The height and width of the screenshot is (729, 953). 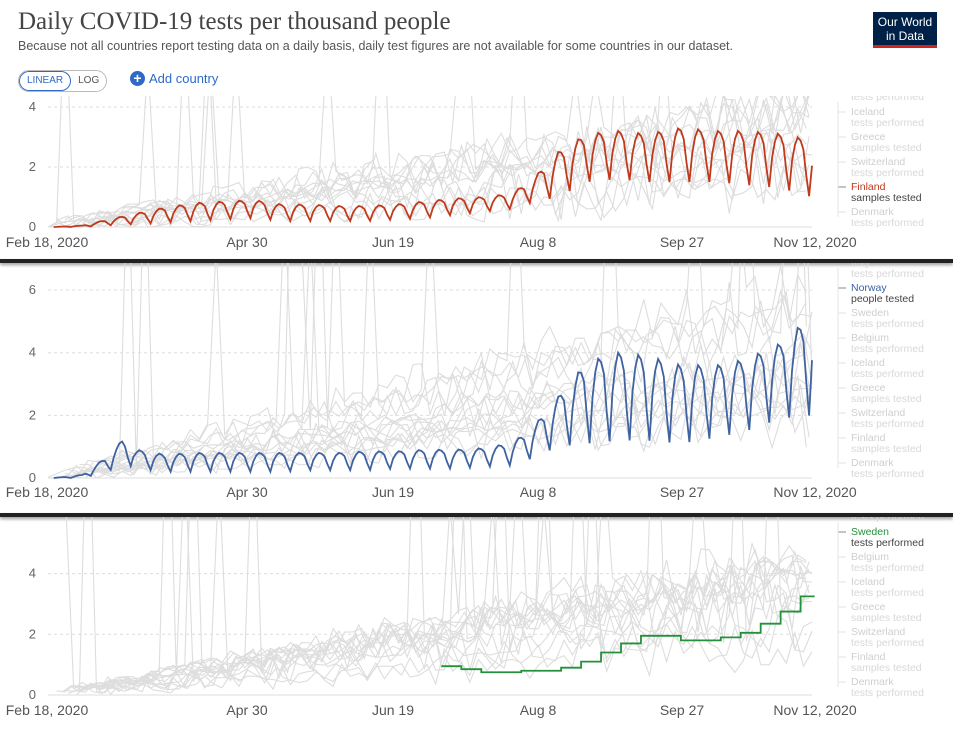 I want to click on scale-toggle: LINEAR LOG, so click(x=63, y=81).